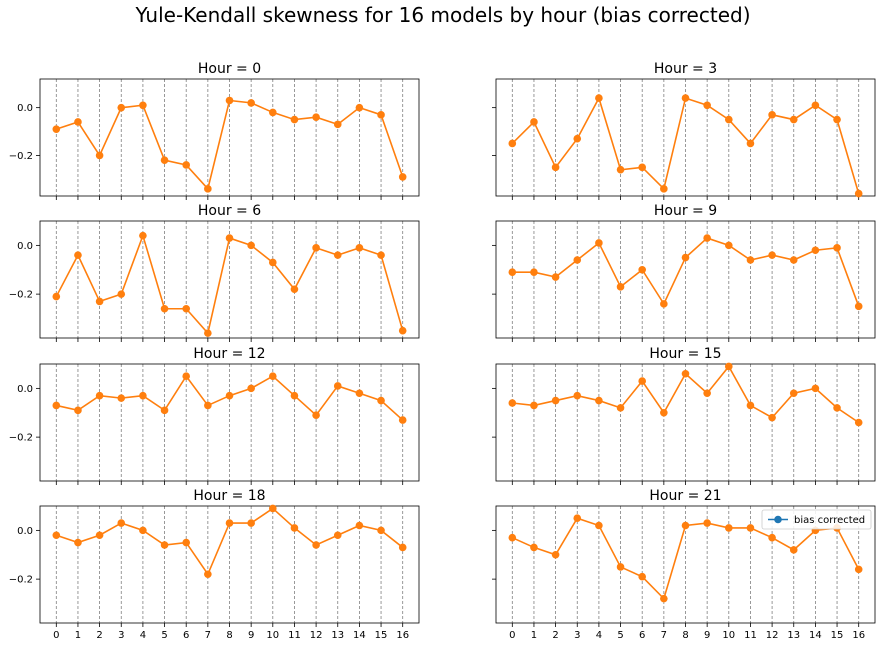 Image resolution: width=886 pixels, height=647 pixels. I want to click on panel-title: Hour = 9, so click(685, 211).